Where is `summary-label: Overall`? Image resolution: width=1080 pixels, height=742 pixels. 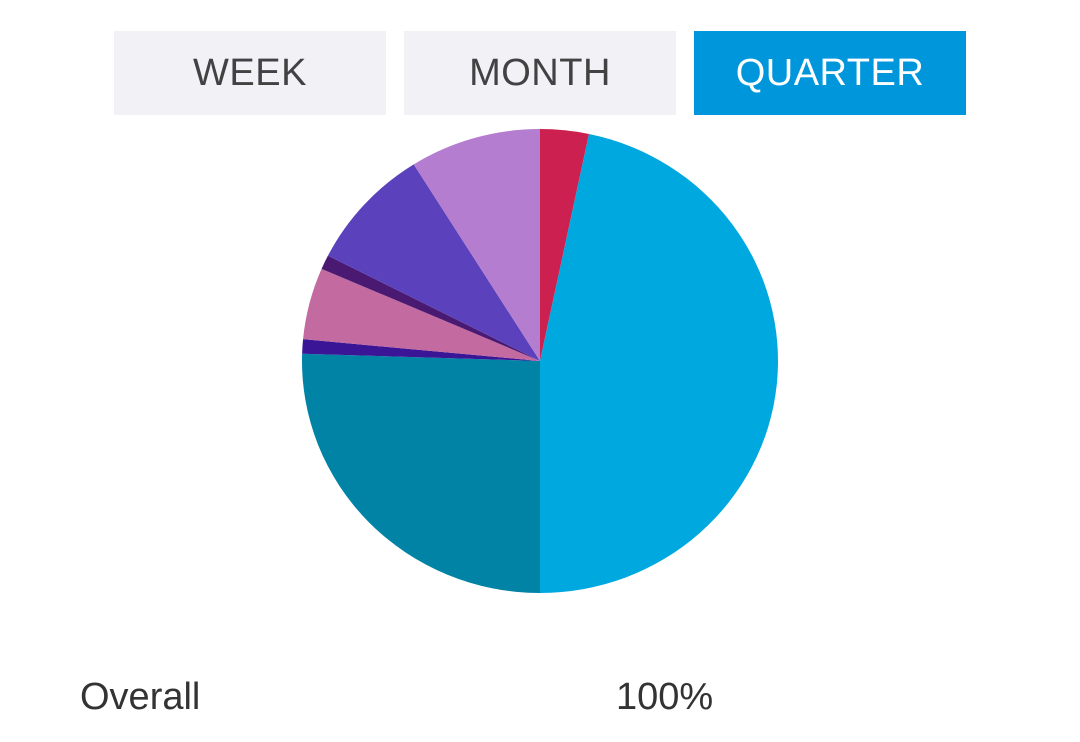
summary-label: Overall is located at coordinates (140, 697).